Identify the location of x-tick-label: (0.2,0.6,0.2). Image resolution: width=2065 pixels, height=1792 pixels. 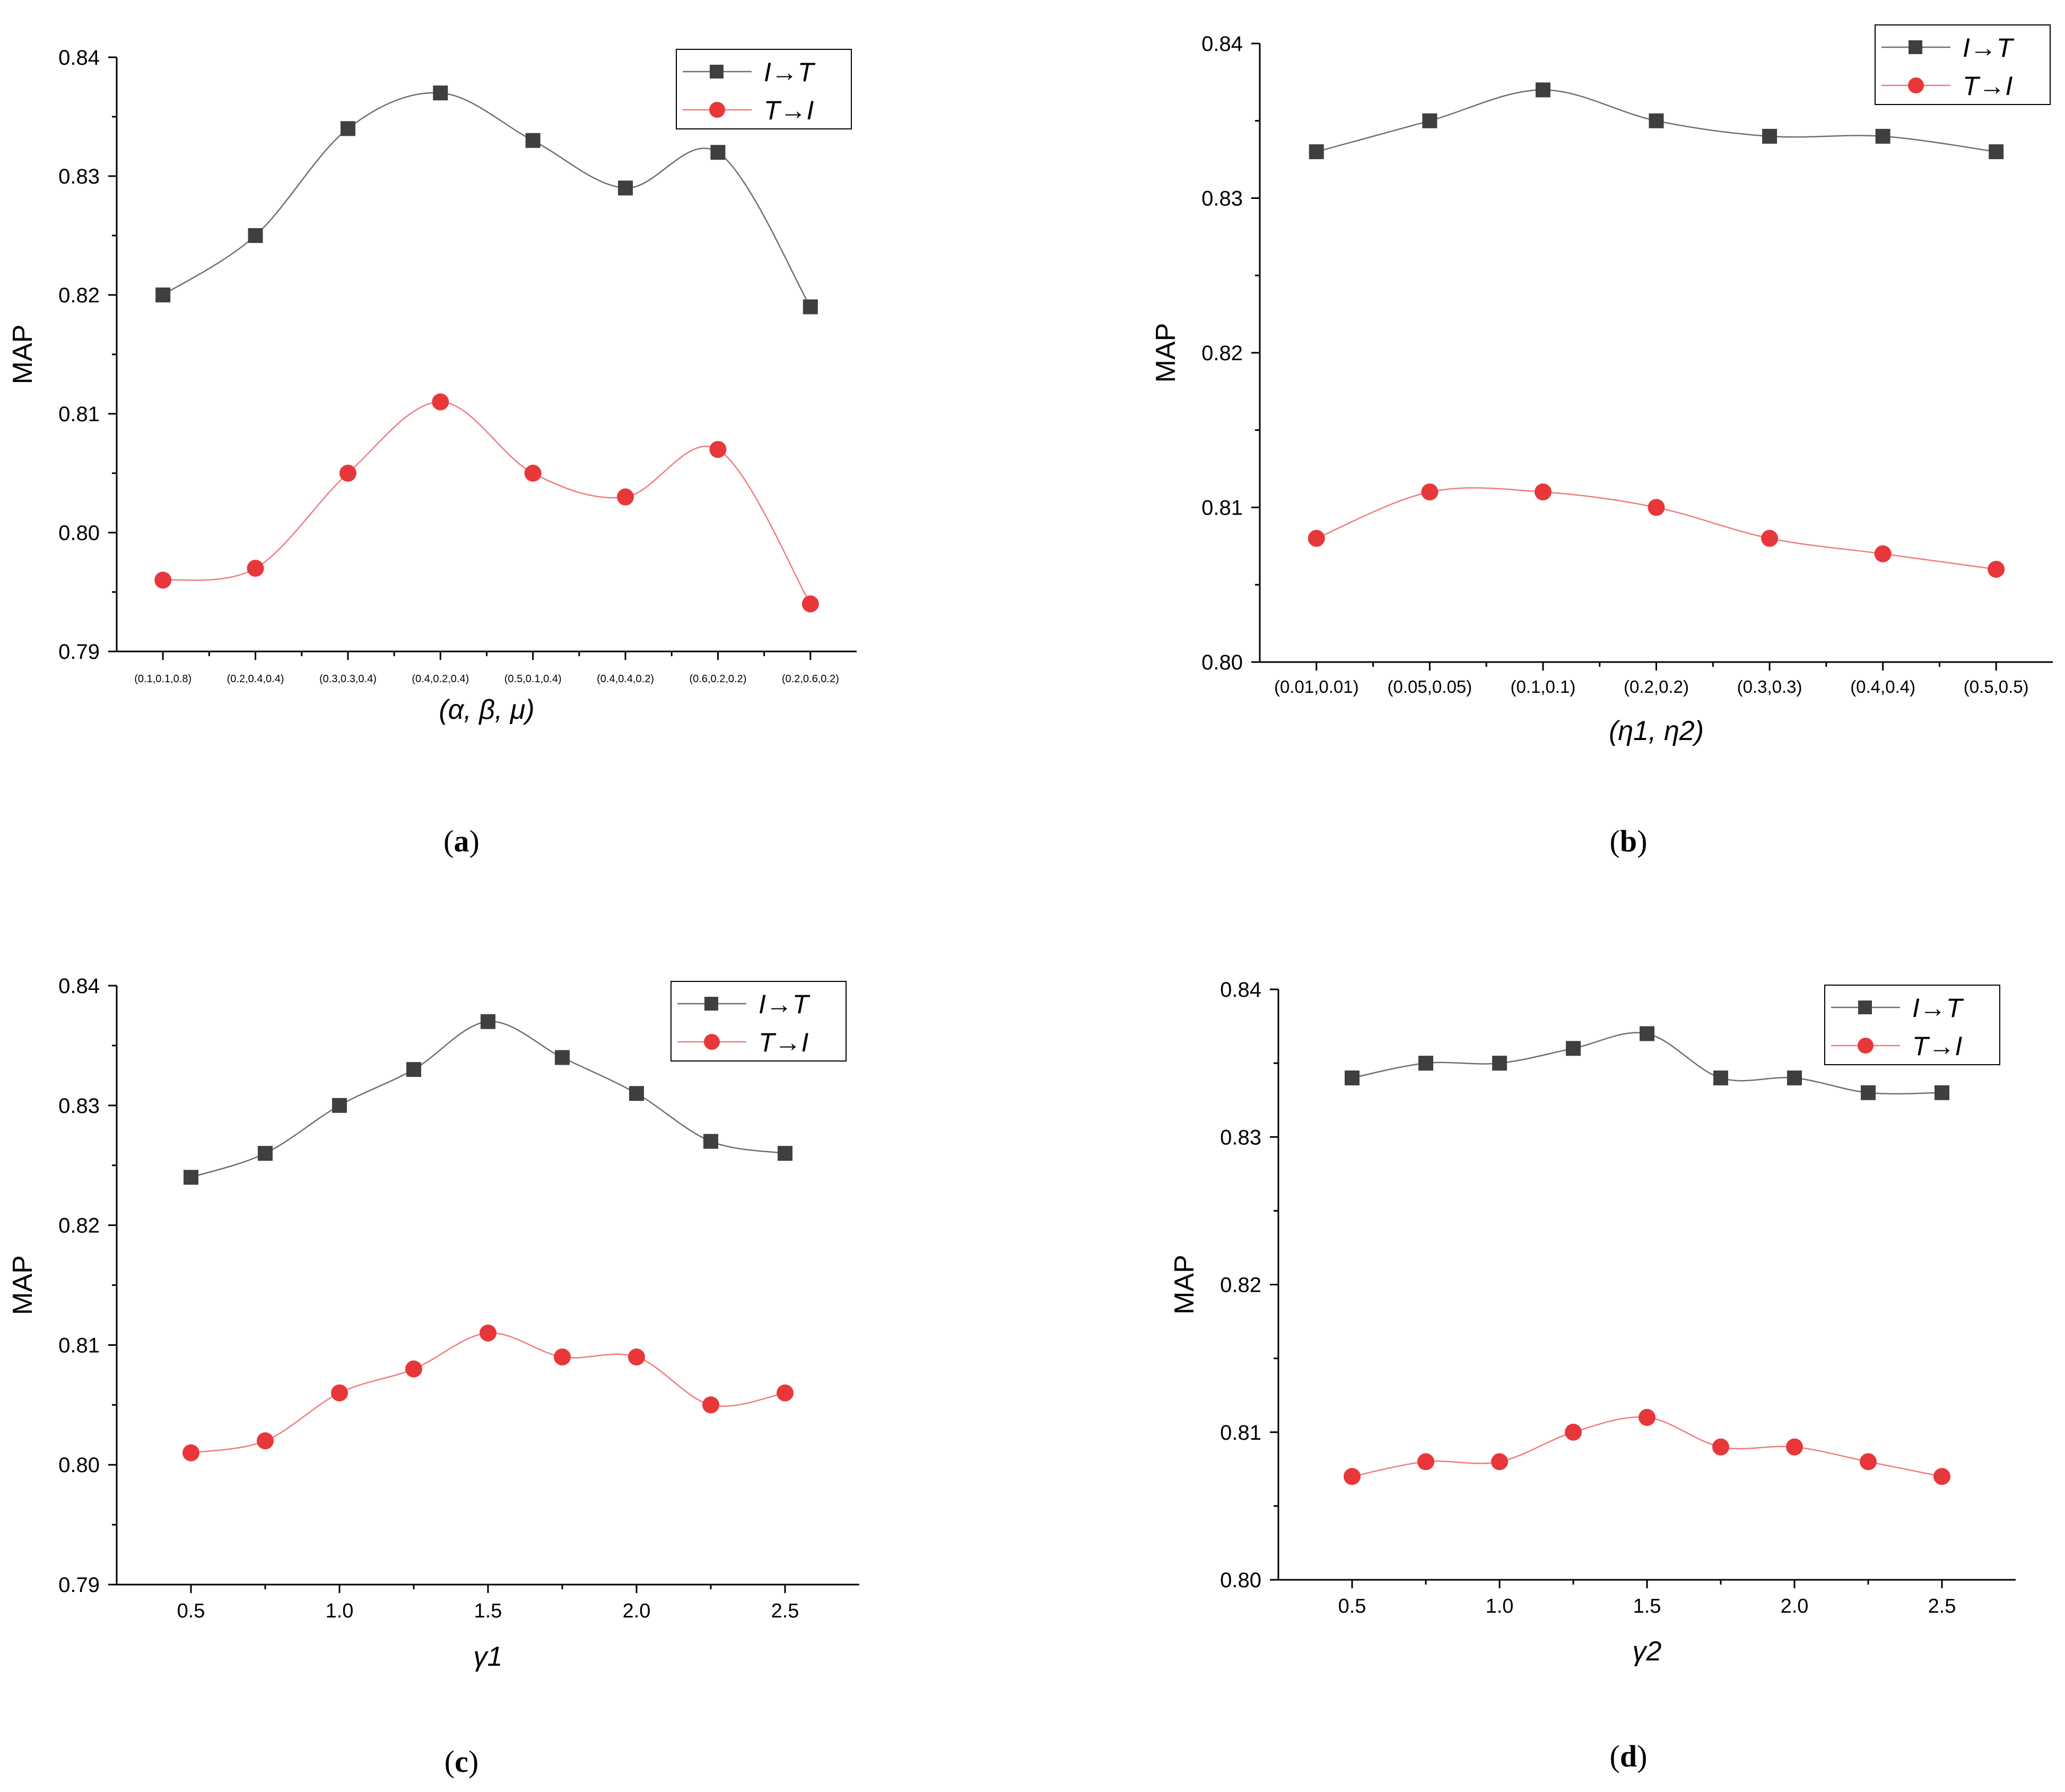
(810, 679).